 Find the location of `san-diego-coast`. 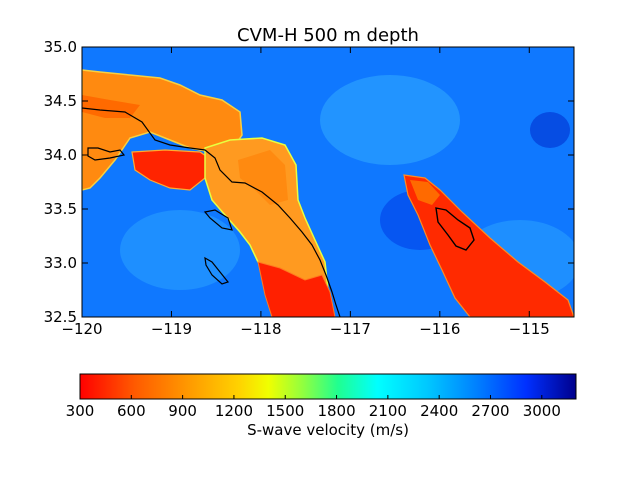

san-diego-coast is located at coordinates (296, 289).